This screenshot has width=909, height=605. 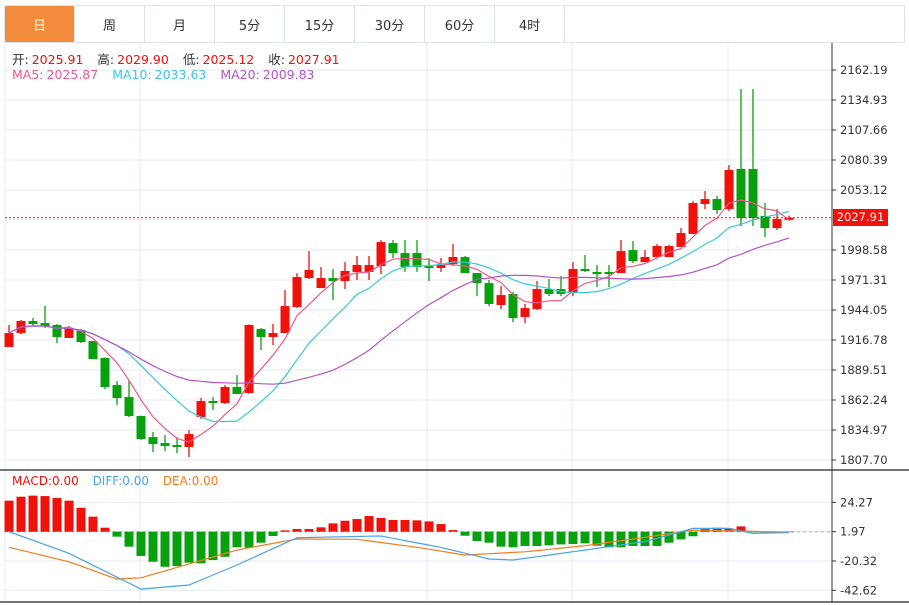 What do you see at coordinates (180, 24) in the screenshot?
I see `tab-month: 月` at bounding box center [180, 24].